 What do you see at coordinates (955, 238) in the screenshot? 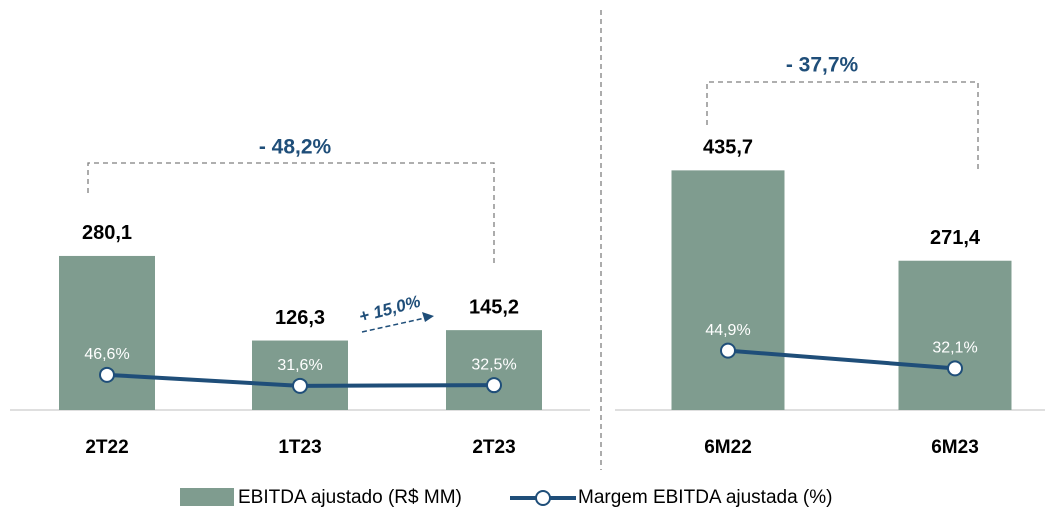
I see `data-label: 271,4` at bounding box center [955, 238].